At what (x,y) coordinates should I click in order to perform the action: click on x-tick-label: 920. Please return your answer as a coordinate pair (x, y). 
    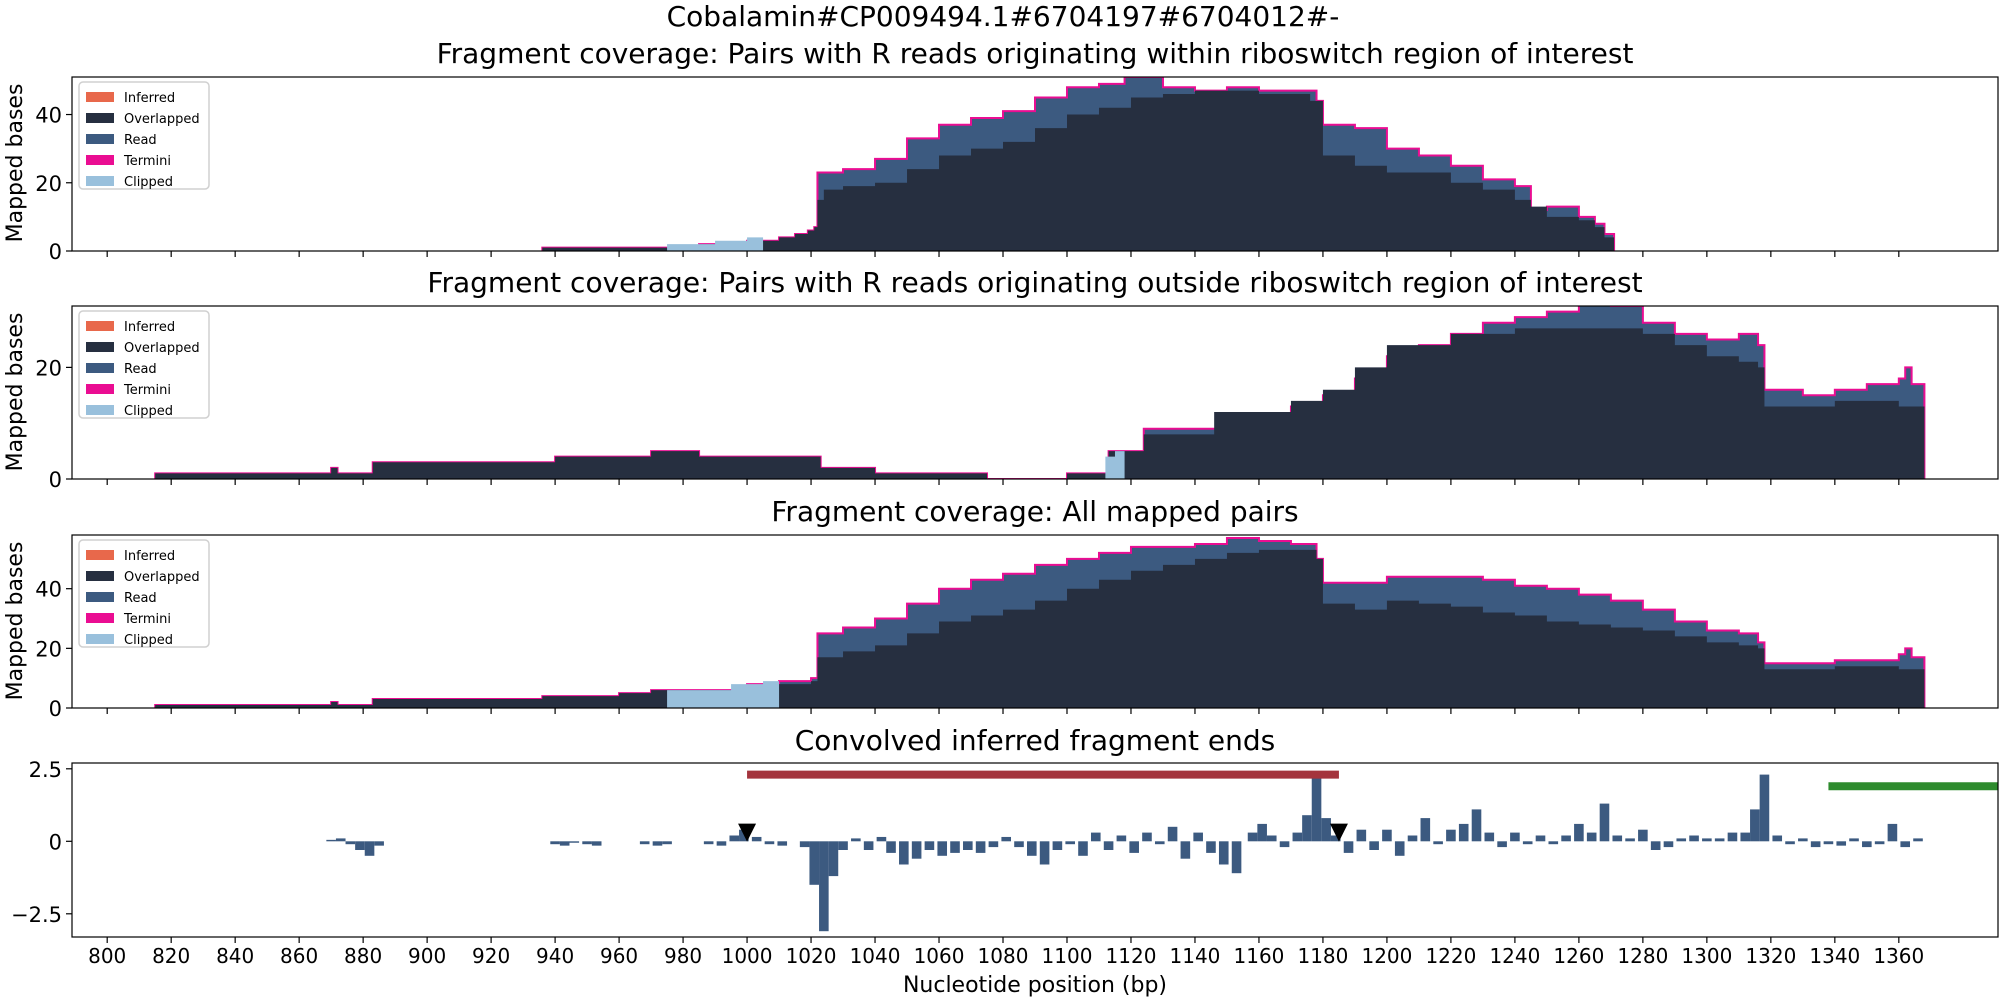
    Looking at the image, I should click on (491, 956).